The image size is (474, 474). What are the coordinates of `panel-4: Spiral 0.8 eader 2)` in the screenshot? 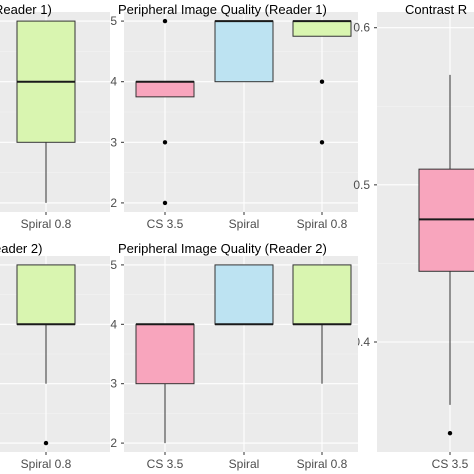 It's located at (55, 356).